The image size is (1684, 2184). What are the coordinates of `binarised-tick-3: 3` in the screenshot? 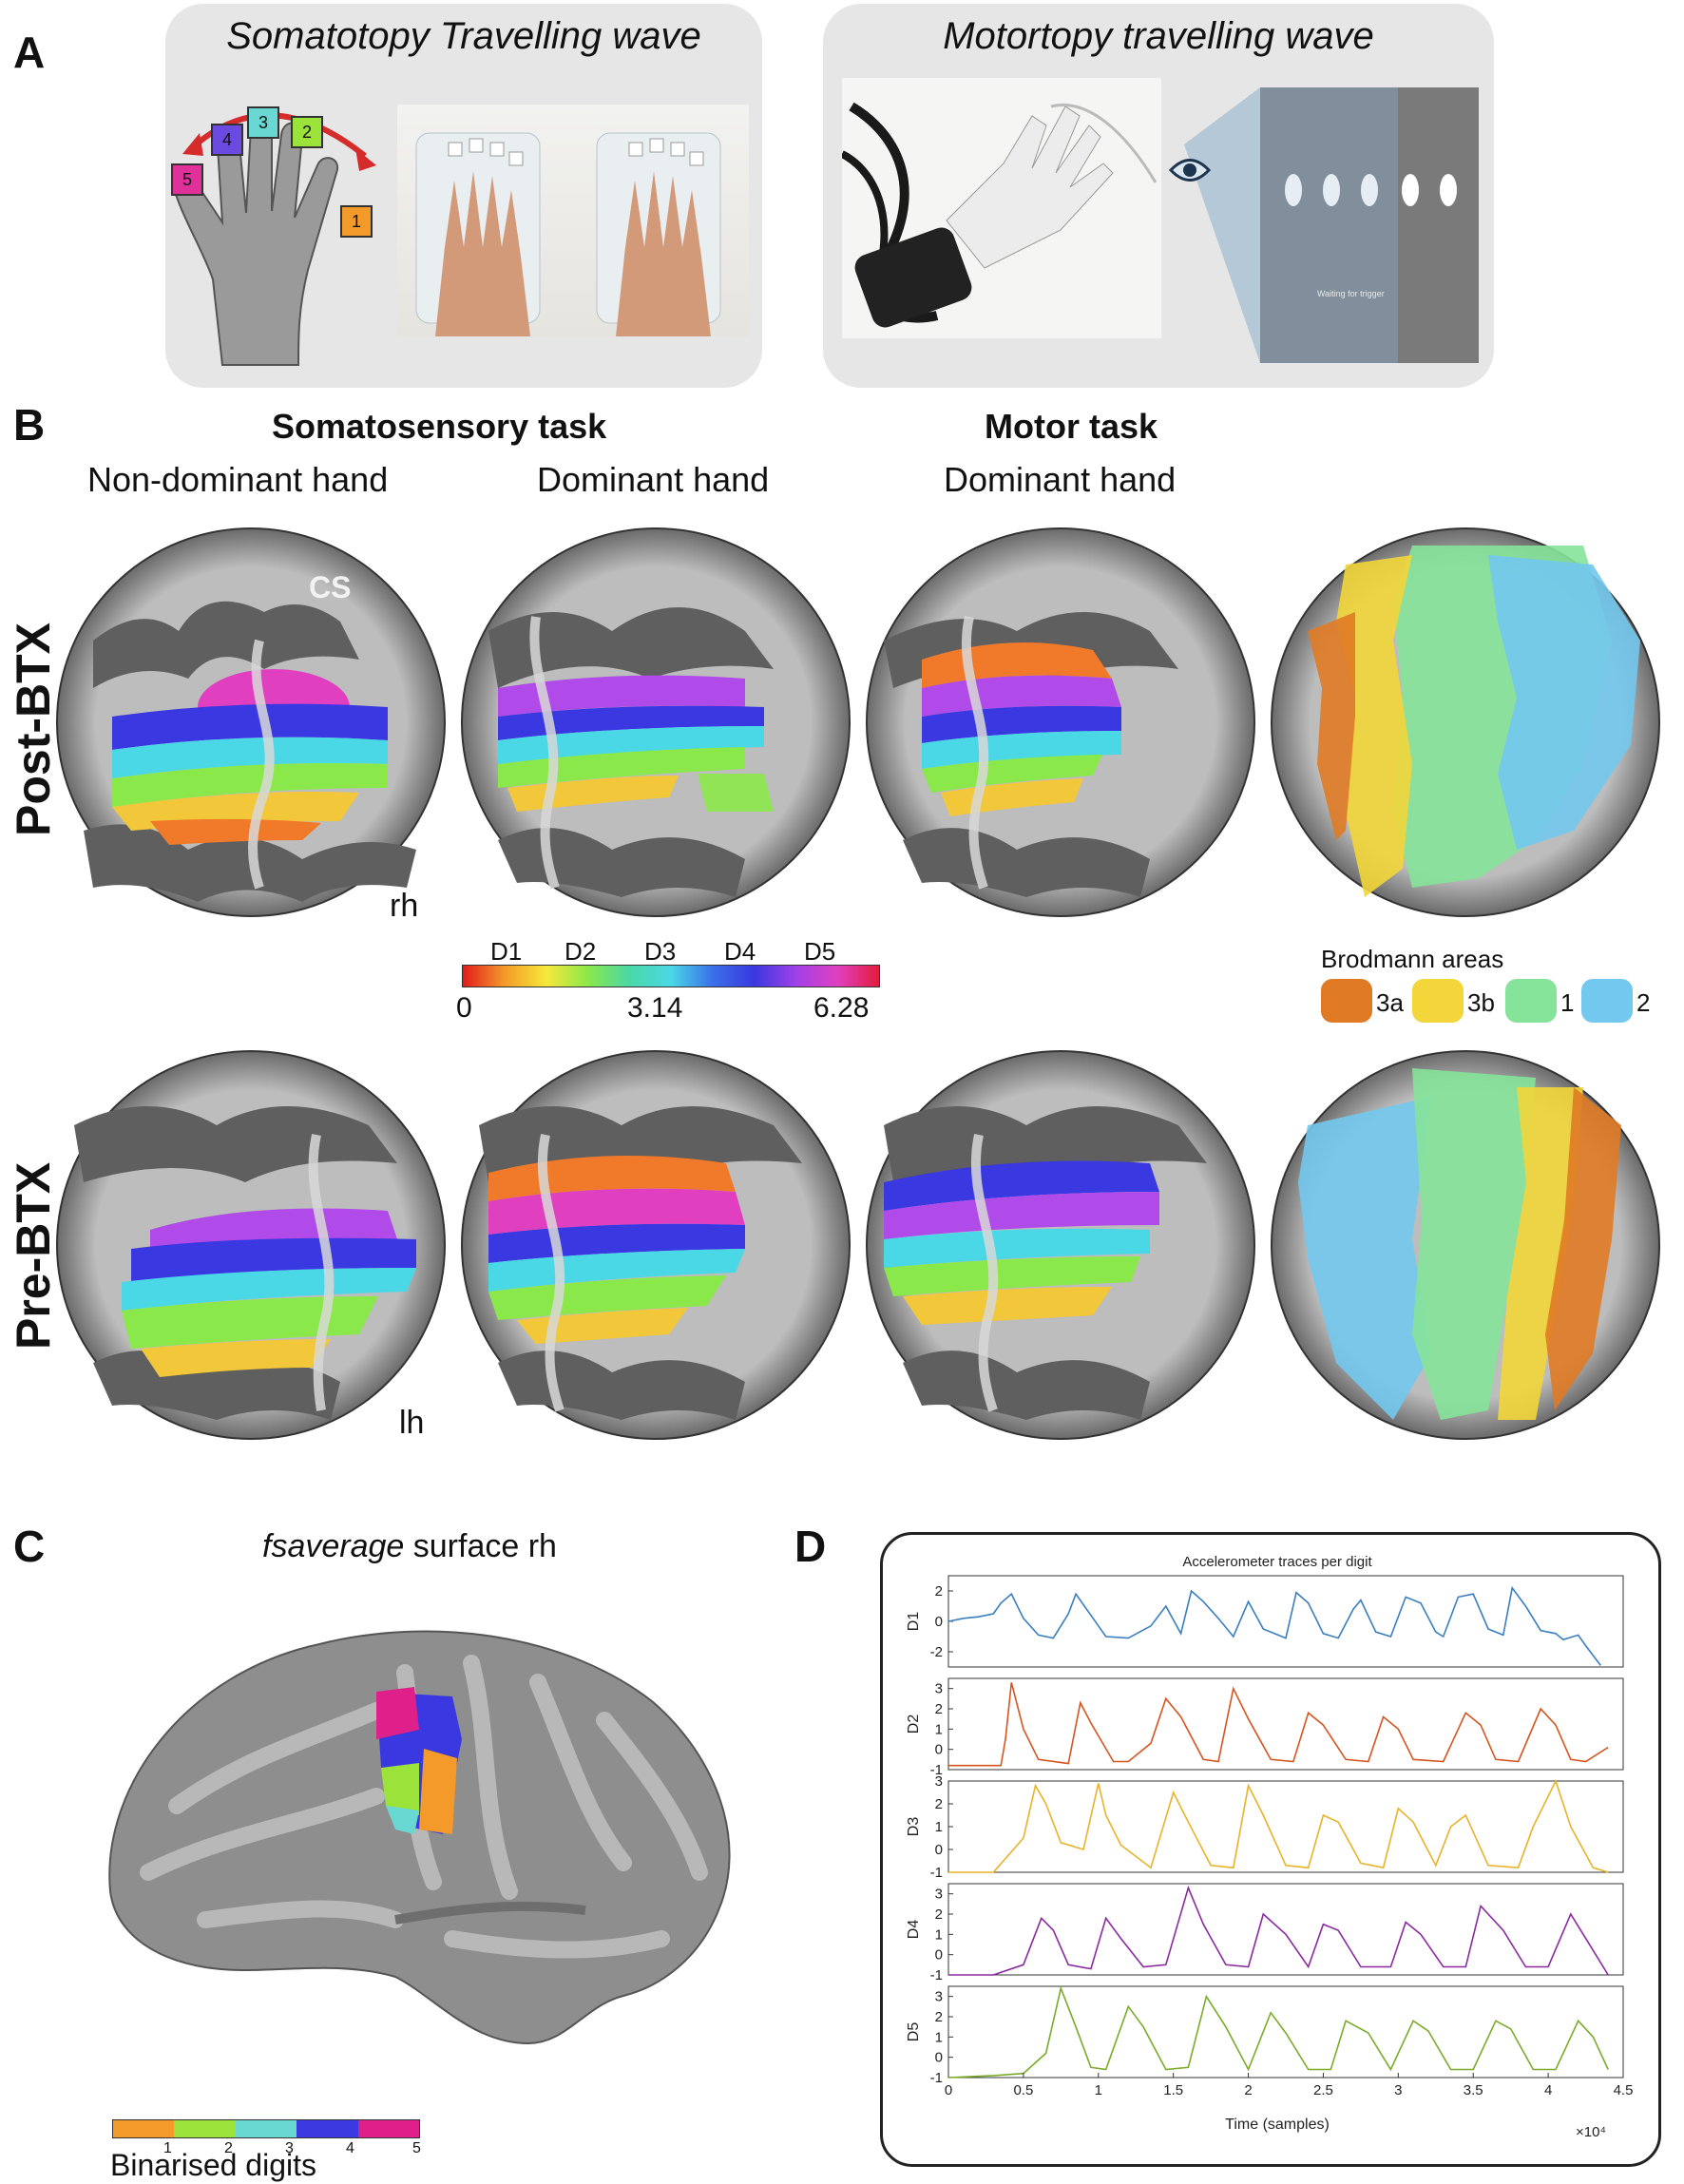 It's located at (289, 2148).